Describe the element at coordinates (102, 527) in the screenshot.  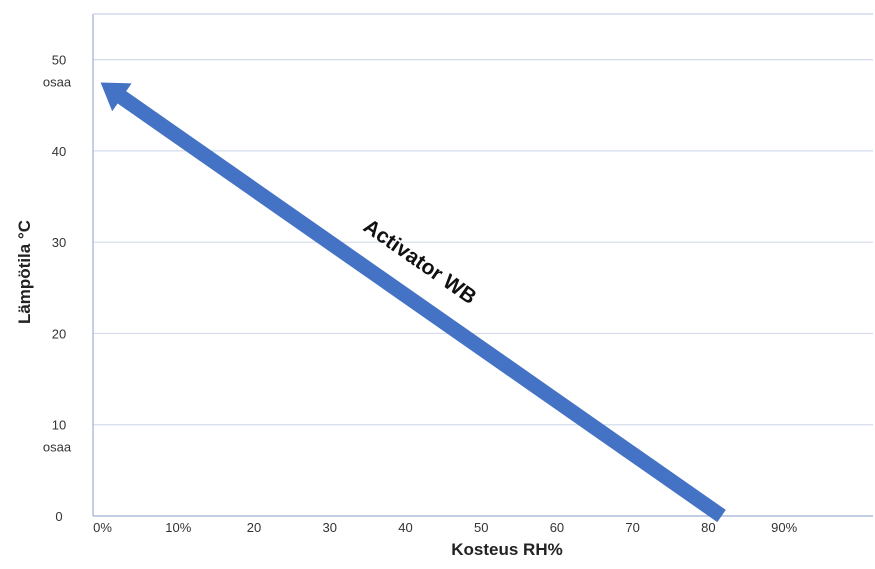
I see `x-tick-label: 0%` at that location.